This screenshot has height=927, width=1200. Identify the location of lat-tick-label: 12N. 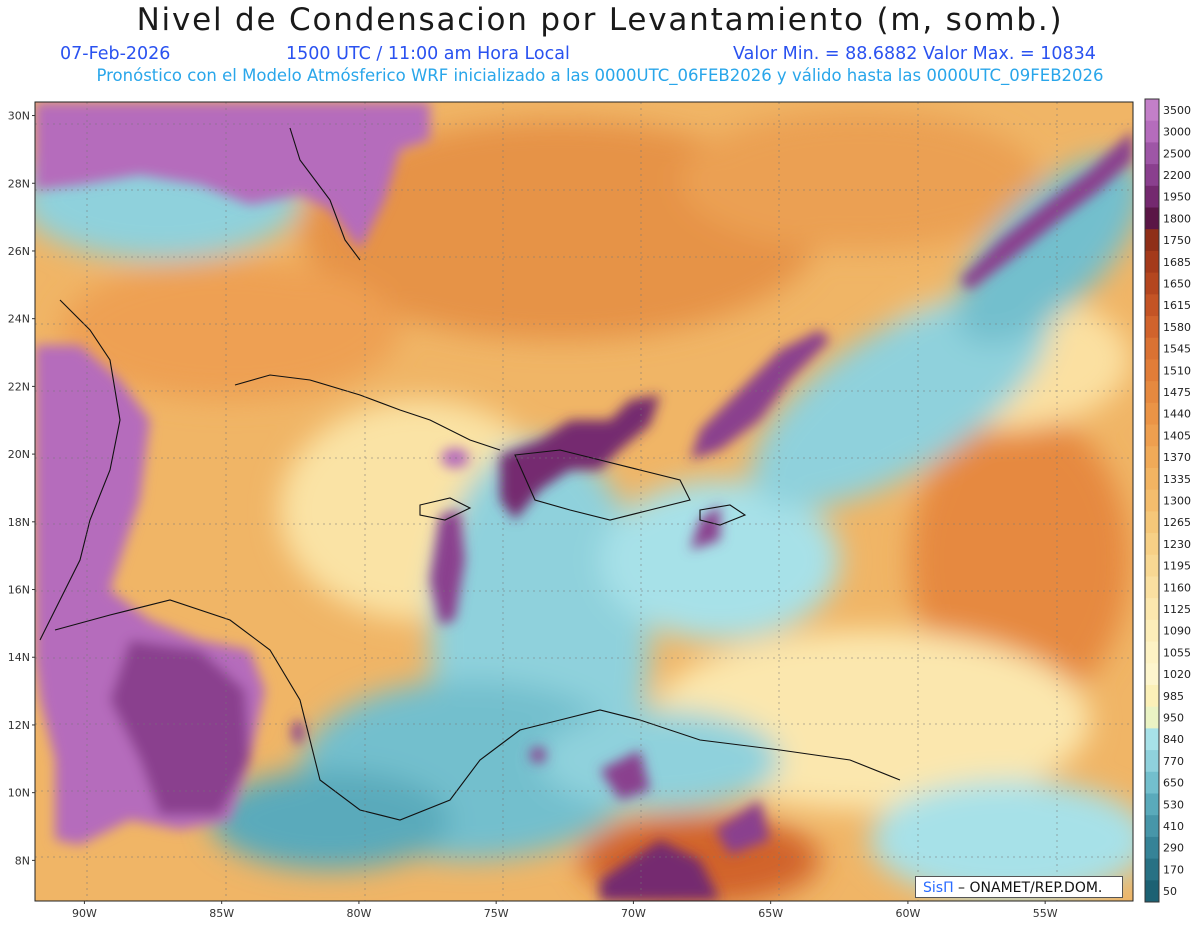
(19, 725).